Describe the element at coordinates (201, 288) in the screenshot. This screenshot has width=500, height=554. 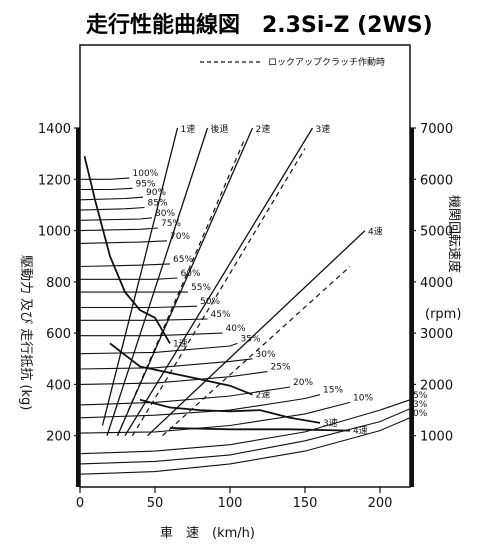
I see `resistance-label: 55%` at that location.